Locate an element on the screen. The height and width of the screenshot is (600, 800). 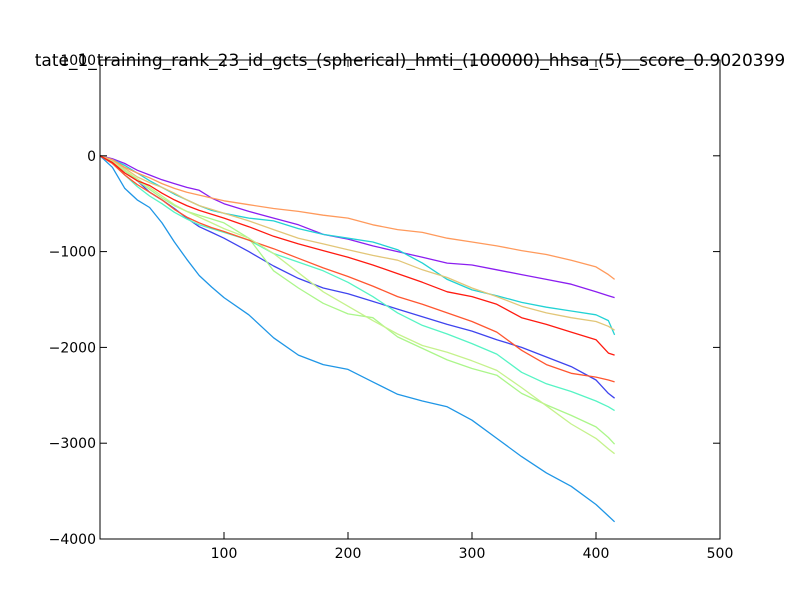
x-tick-label: 500 is located at coordinates (720, 554).